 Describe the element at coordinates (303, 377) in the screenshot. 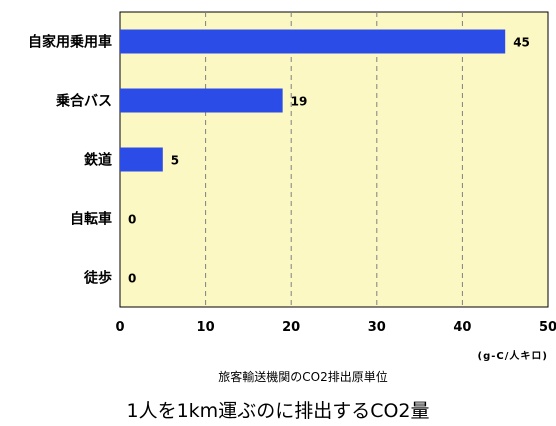

I see `chart-subtitle: 旅客輸送機関のCO2排出原単位` at that location.